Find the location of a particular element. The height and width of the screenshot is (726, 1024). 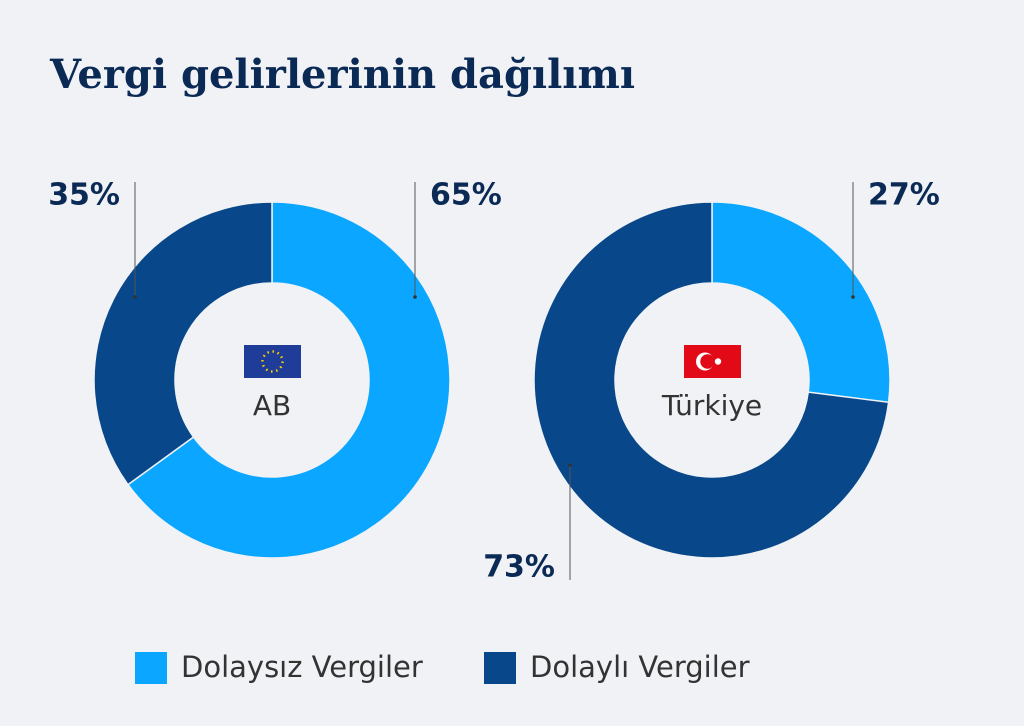

value-label: 65% is located at coordinates (466, 195).